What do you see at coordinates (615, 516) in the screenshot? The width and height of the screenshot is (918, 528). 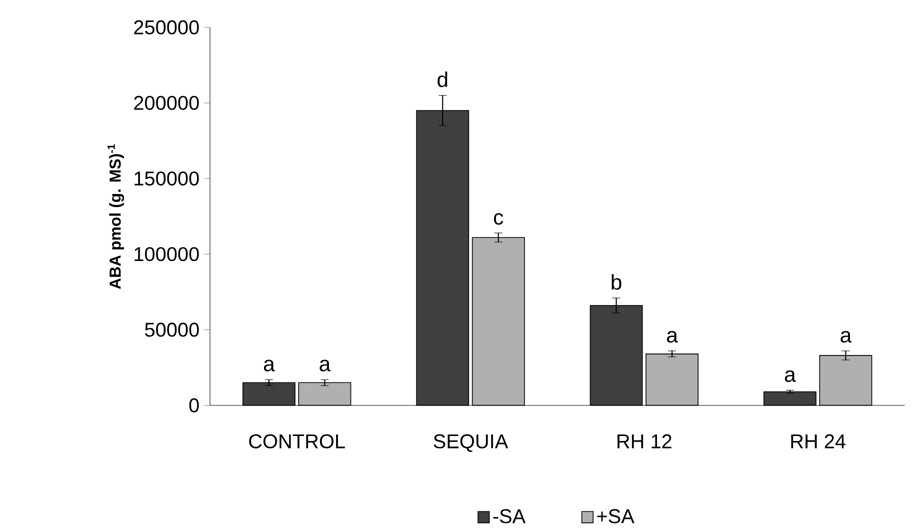 I see `legend-label: +SA` at bounding box center [615, 516].